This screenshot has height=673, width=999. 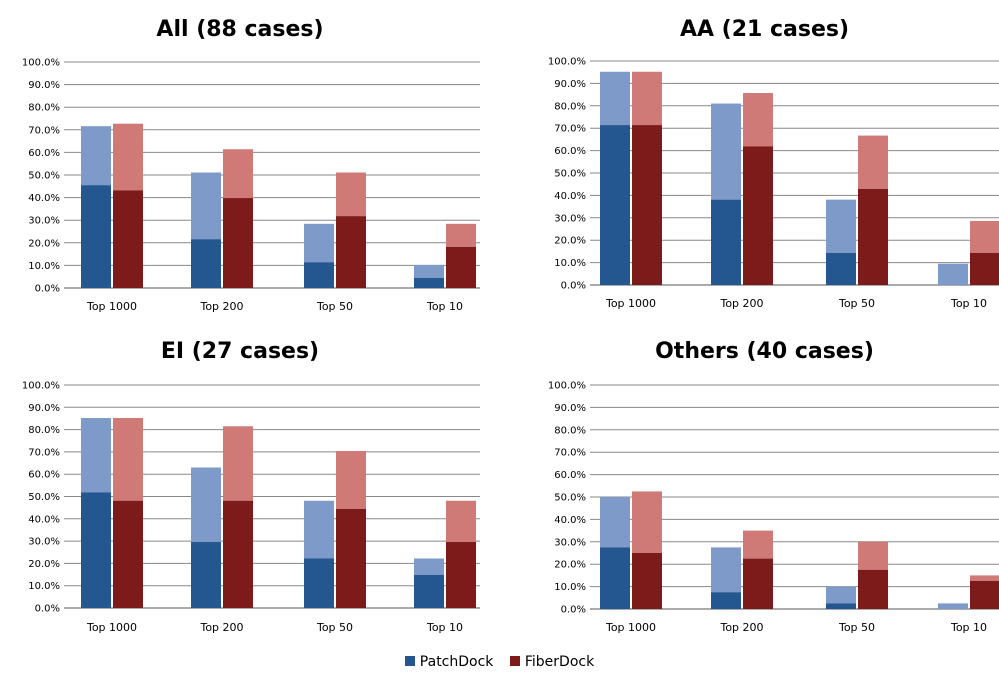 What do you see at coordinates (240, 351) in the screenshot?
I see `chart-title: EI (27 cases)` at bounding box center [240, 351].